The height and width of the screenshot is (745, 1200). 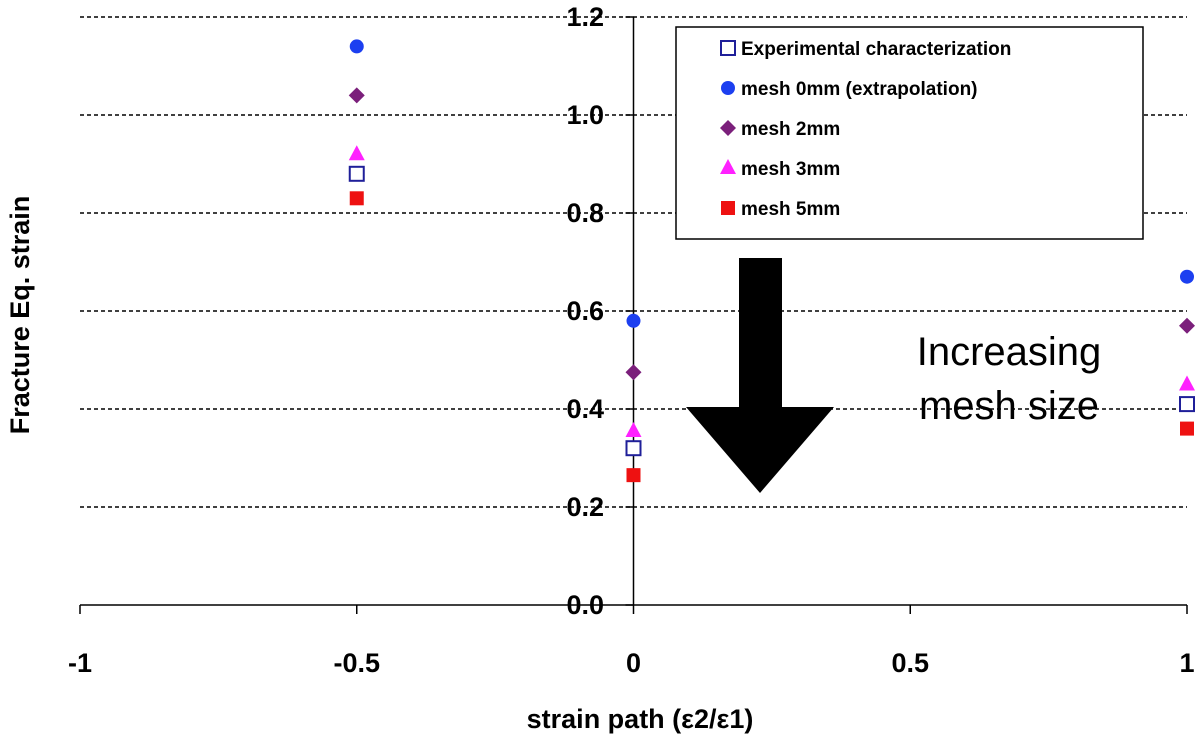 I want to click on legend-label: Experimental characterization, so click(x=876, y=49).